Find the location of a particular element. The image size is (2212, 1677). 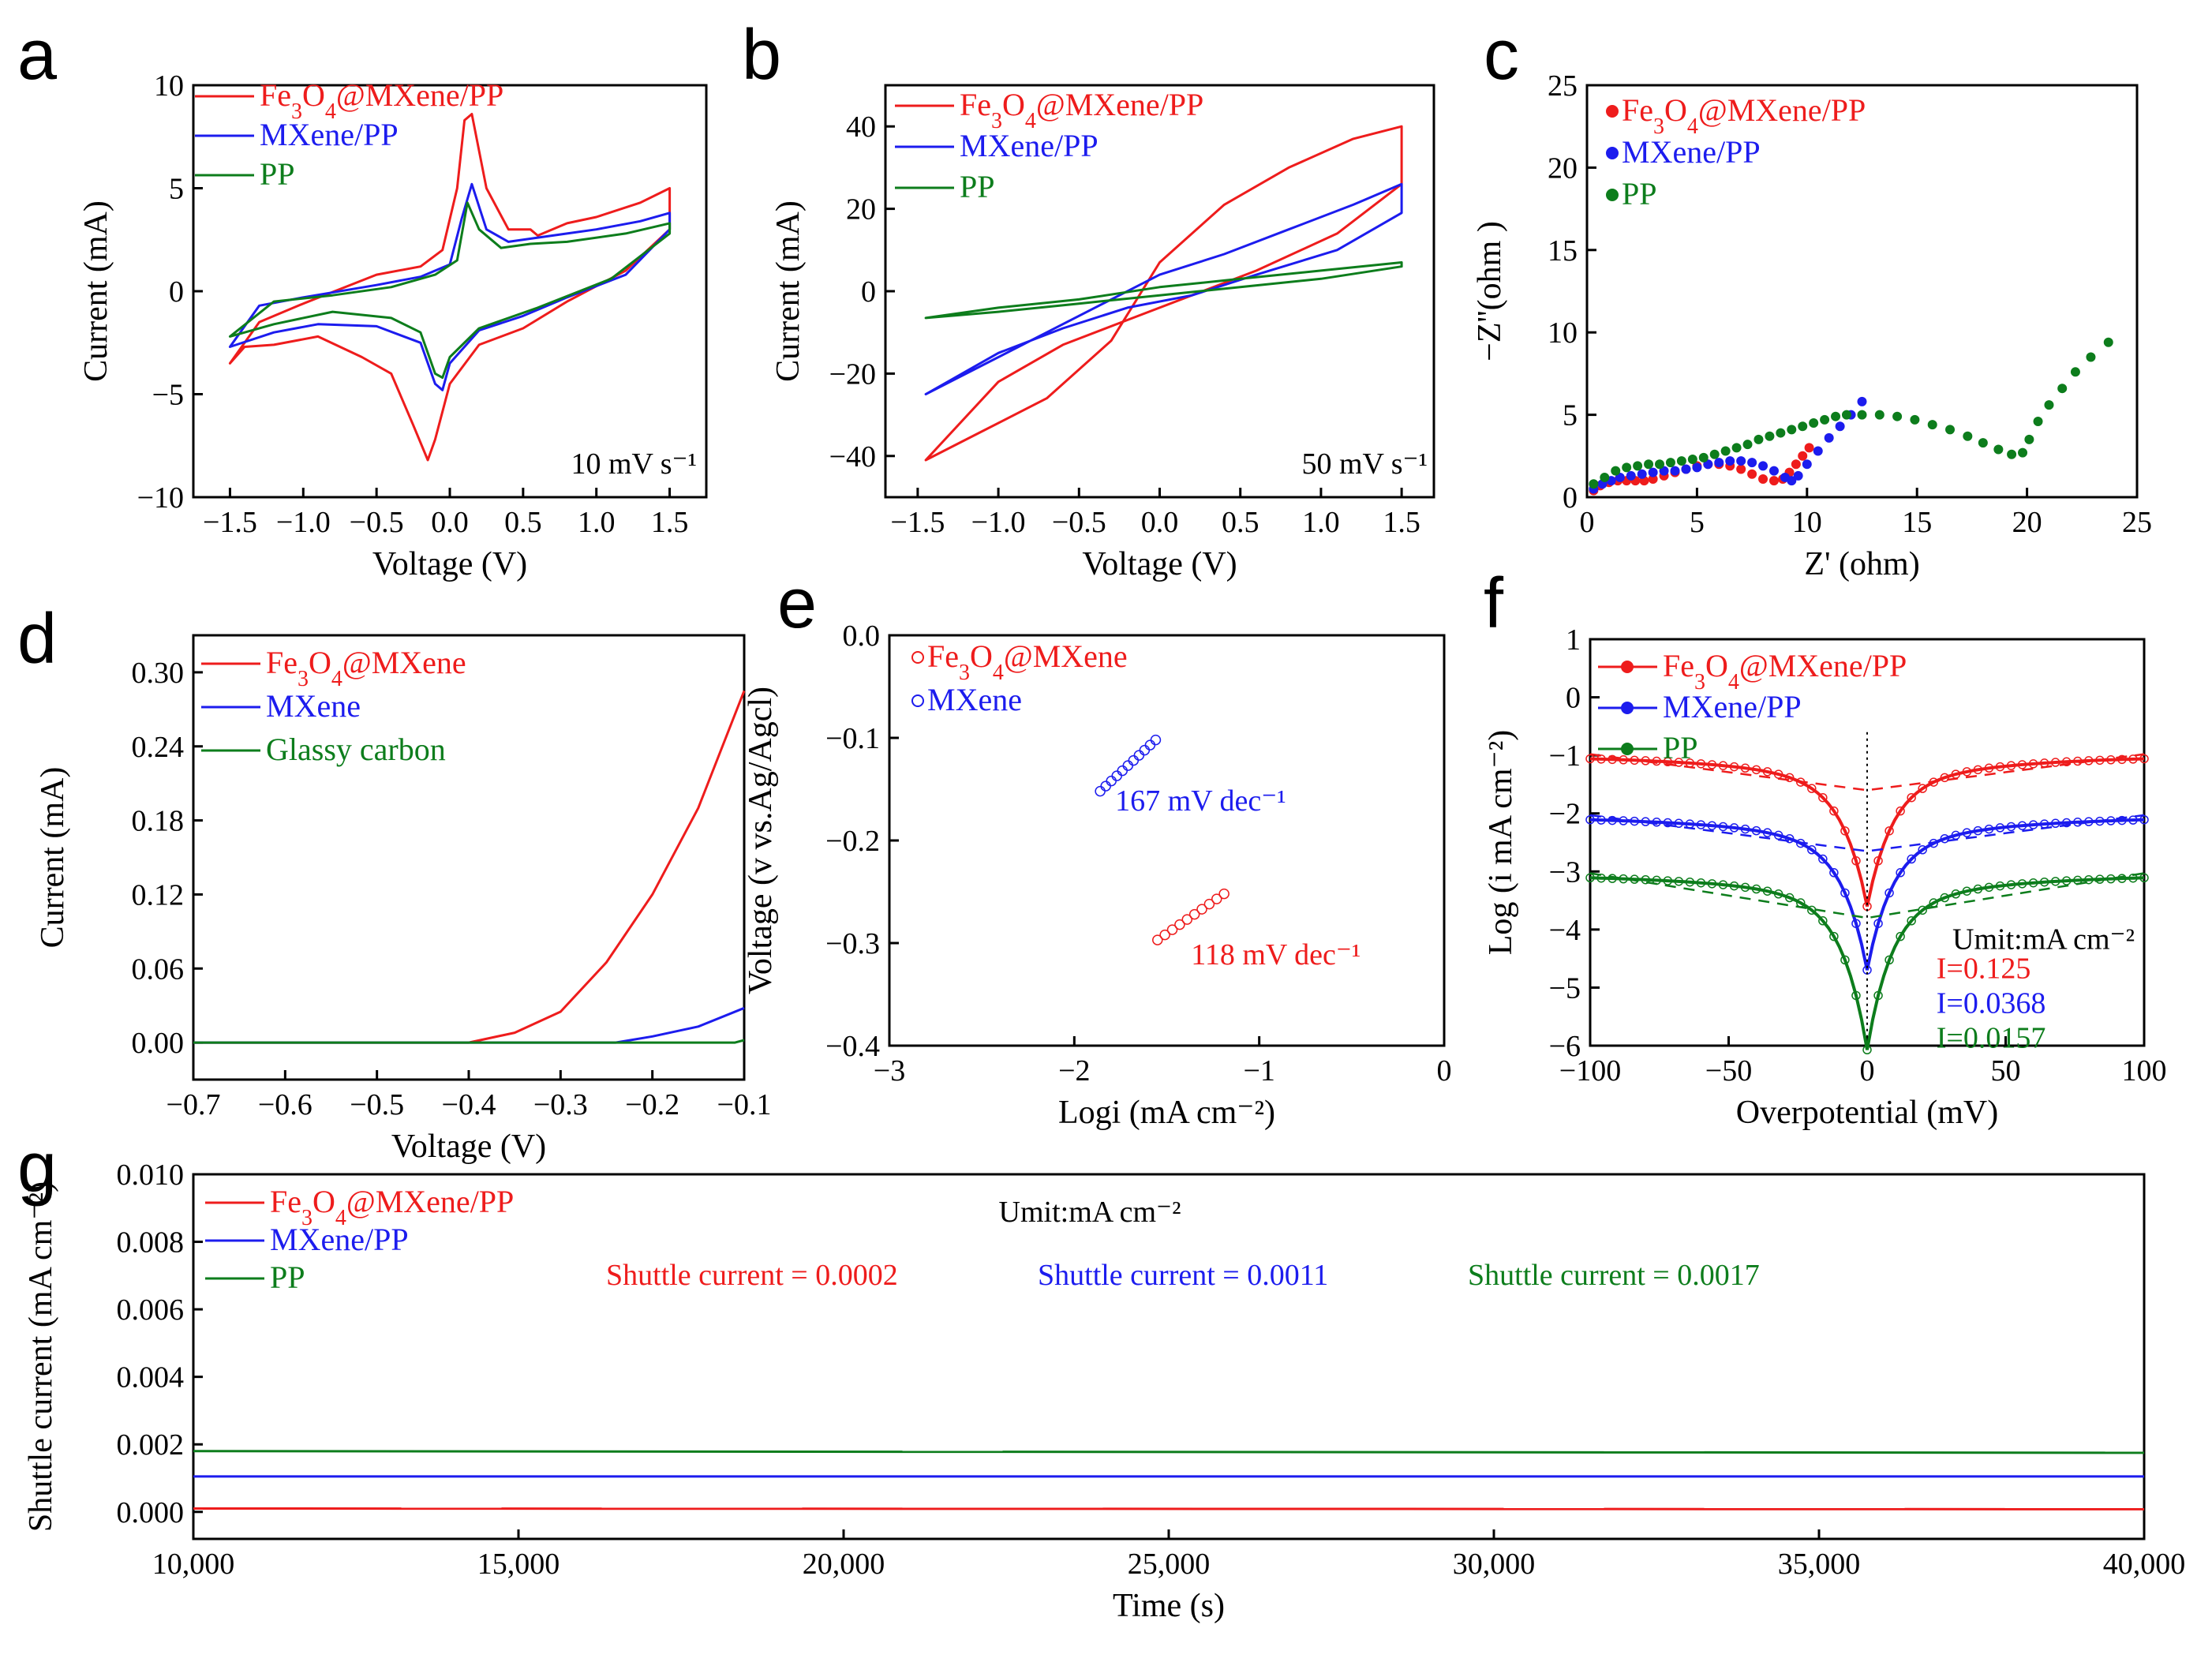

x-tick-label-b: −0.5 is located at coordinates (1079, 522).